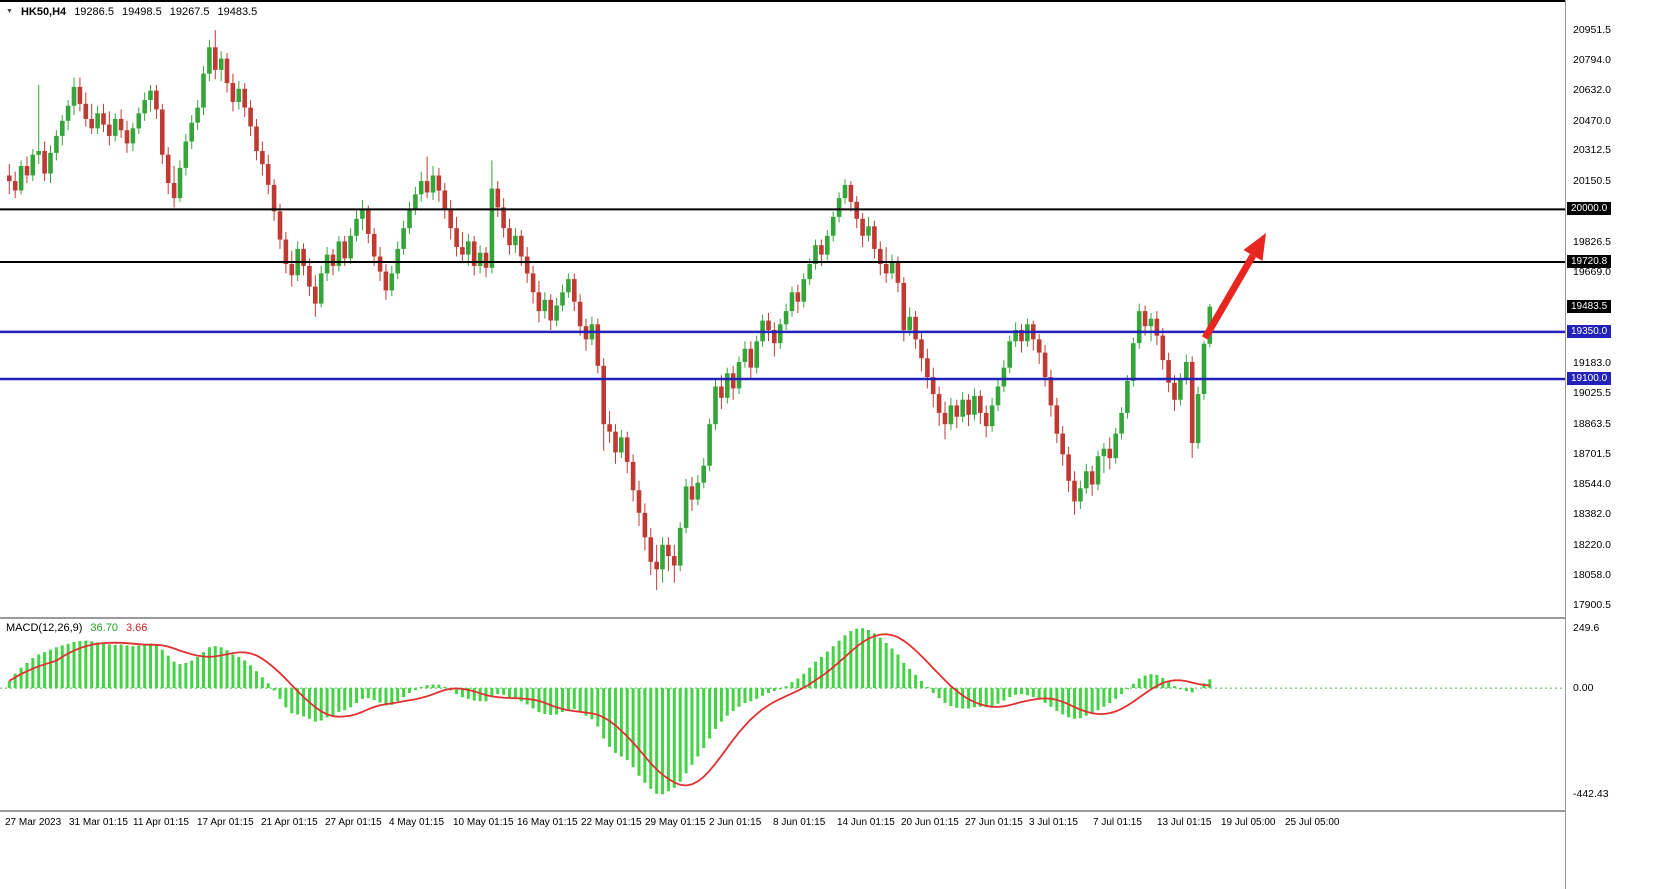 The width and height of the screenshot is (1671, 889). I want to click on trend-arrow-head, so click(1254, 247).